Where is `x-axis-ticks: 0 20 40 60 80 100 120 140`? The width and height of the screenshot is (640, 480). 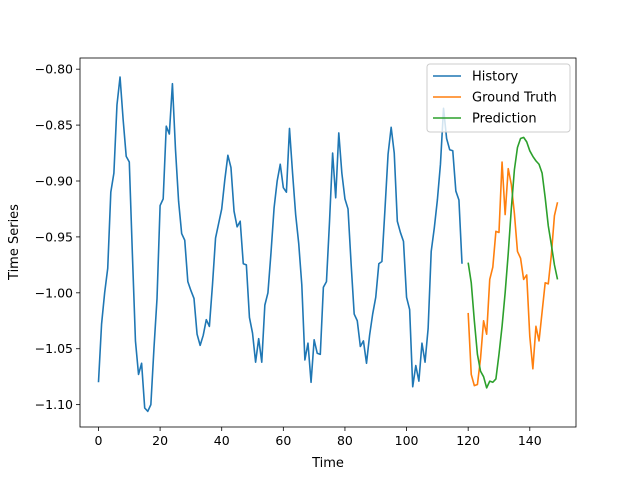
x-axis-ticks: 0 20 40 60 80 100 120 140 is located at coordinates (318, 437).